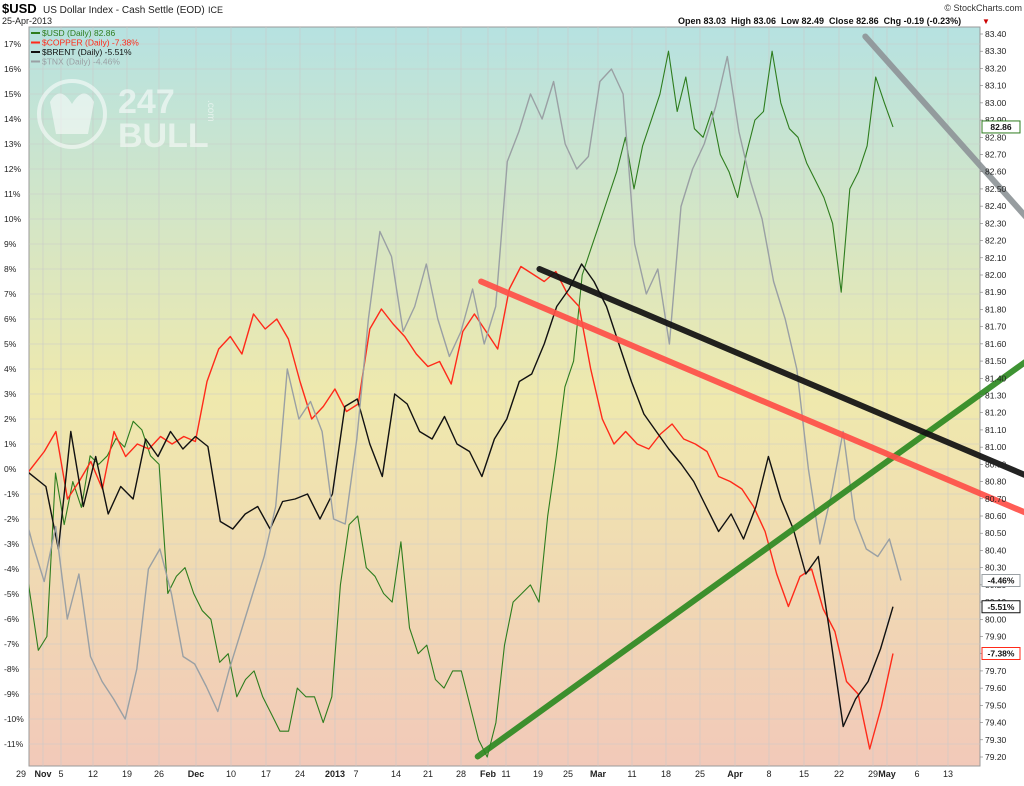  What do you see at coordinates (10, 319) in the screenshot?
I see `left-tick-label: 6%` at bounding box center [10, 319].